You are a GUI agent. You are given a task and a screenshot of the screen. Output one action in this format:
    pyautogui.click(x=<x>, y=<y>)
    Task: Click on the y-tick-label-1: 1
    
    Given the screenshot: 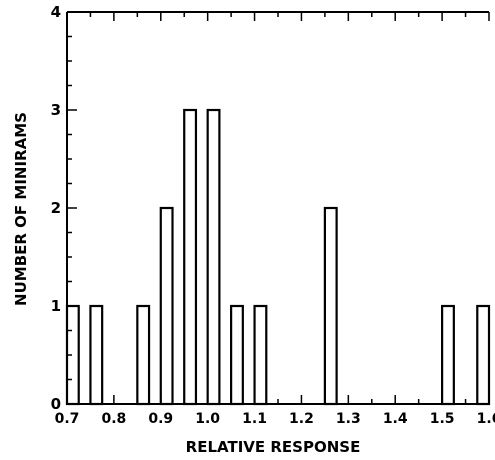 What is the action you would take?
    pyautogui.click(x=56, y=306)
    